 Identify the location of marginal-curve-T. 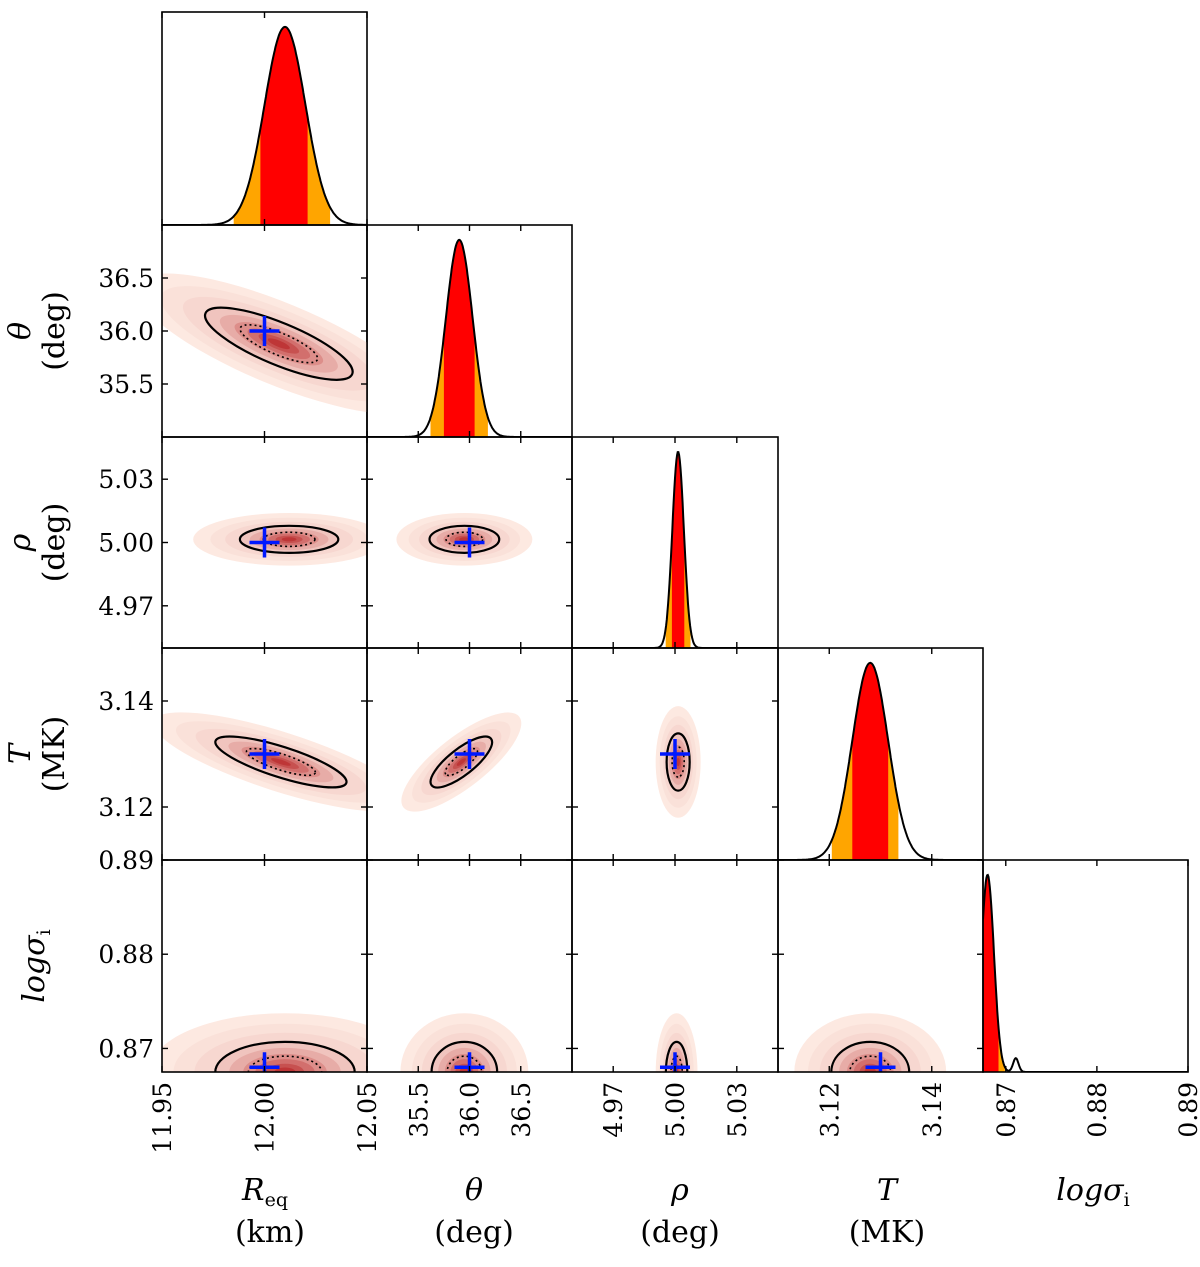
(880, 760).